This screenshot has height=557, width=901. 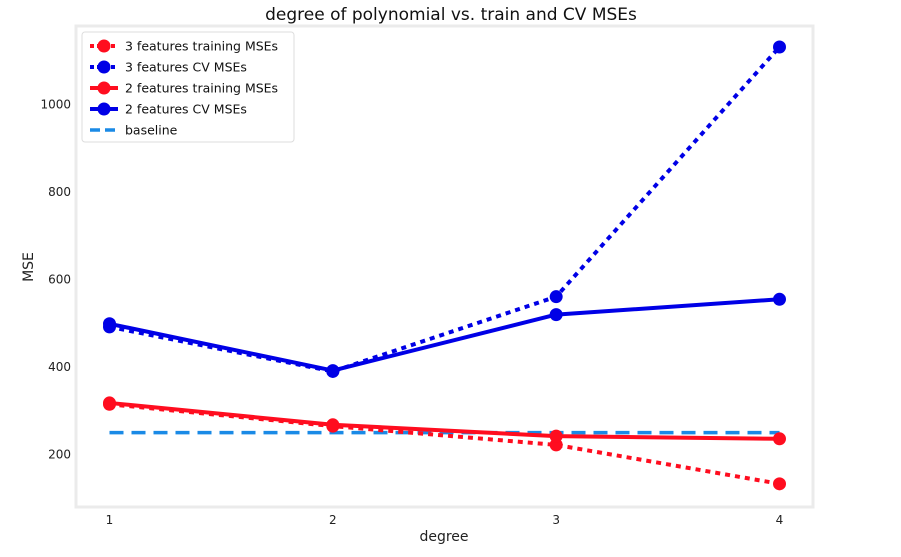 What do you see at coordinates (59, 367) in the screenshot?
I see `y-tick-label: 400` at bounding box center [59, 367].